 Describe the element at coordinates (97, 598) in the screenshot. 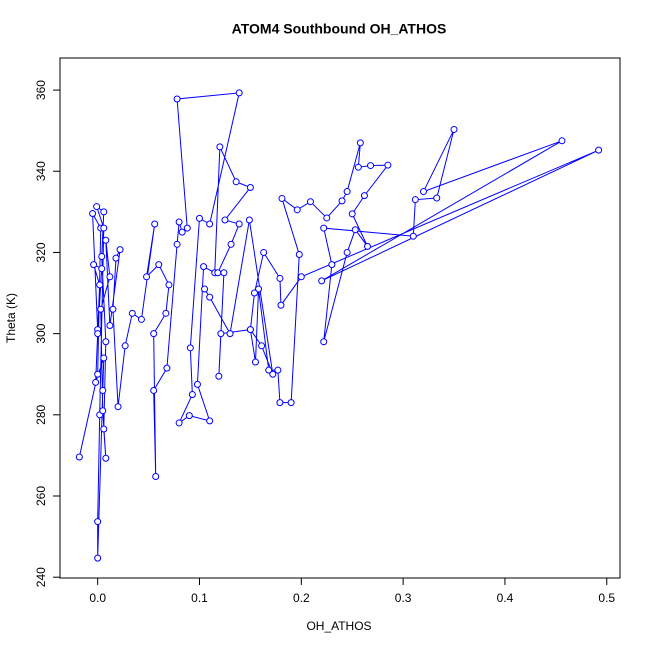

I see `x-tick-label: 0.0` at that location.